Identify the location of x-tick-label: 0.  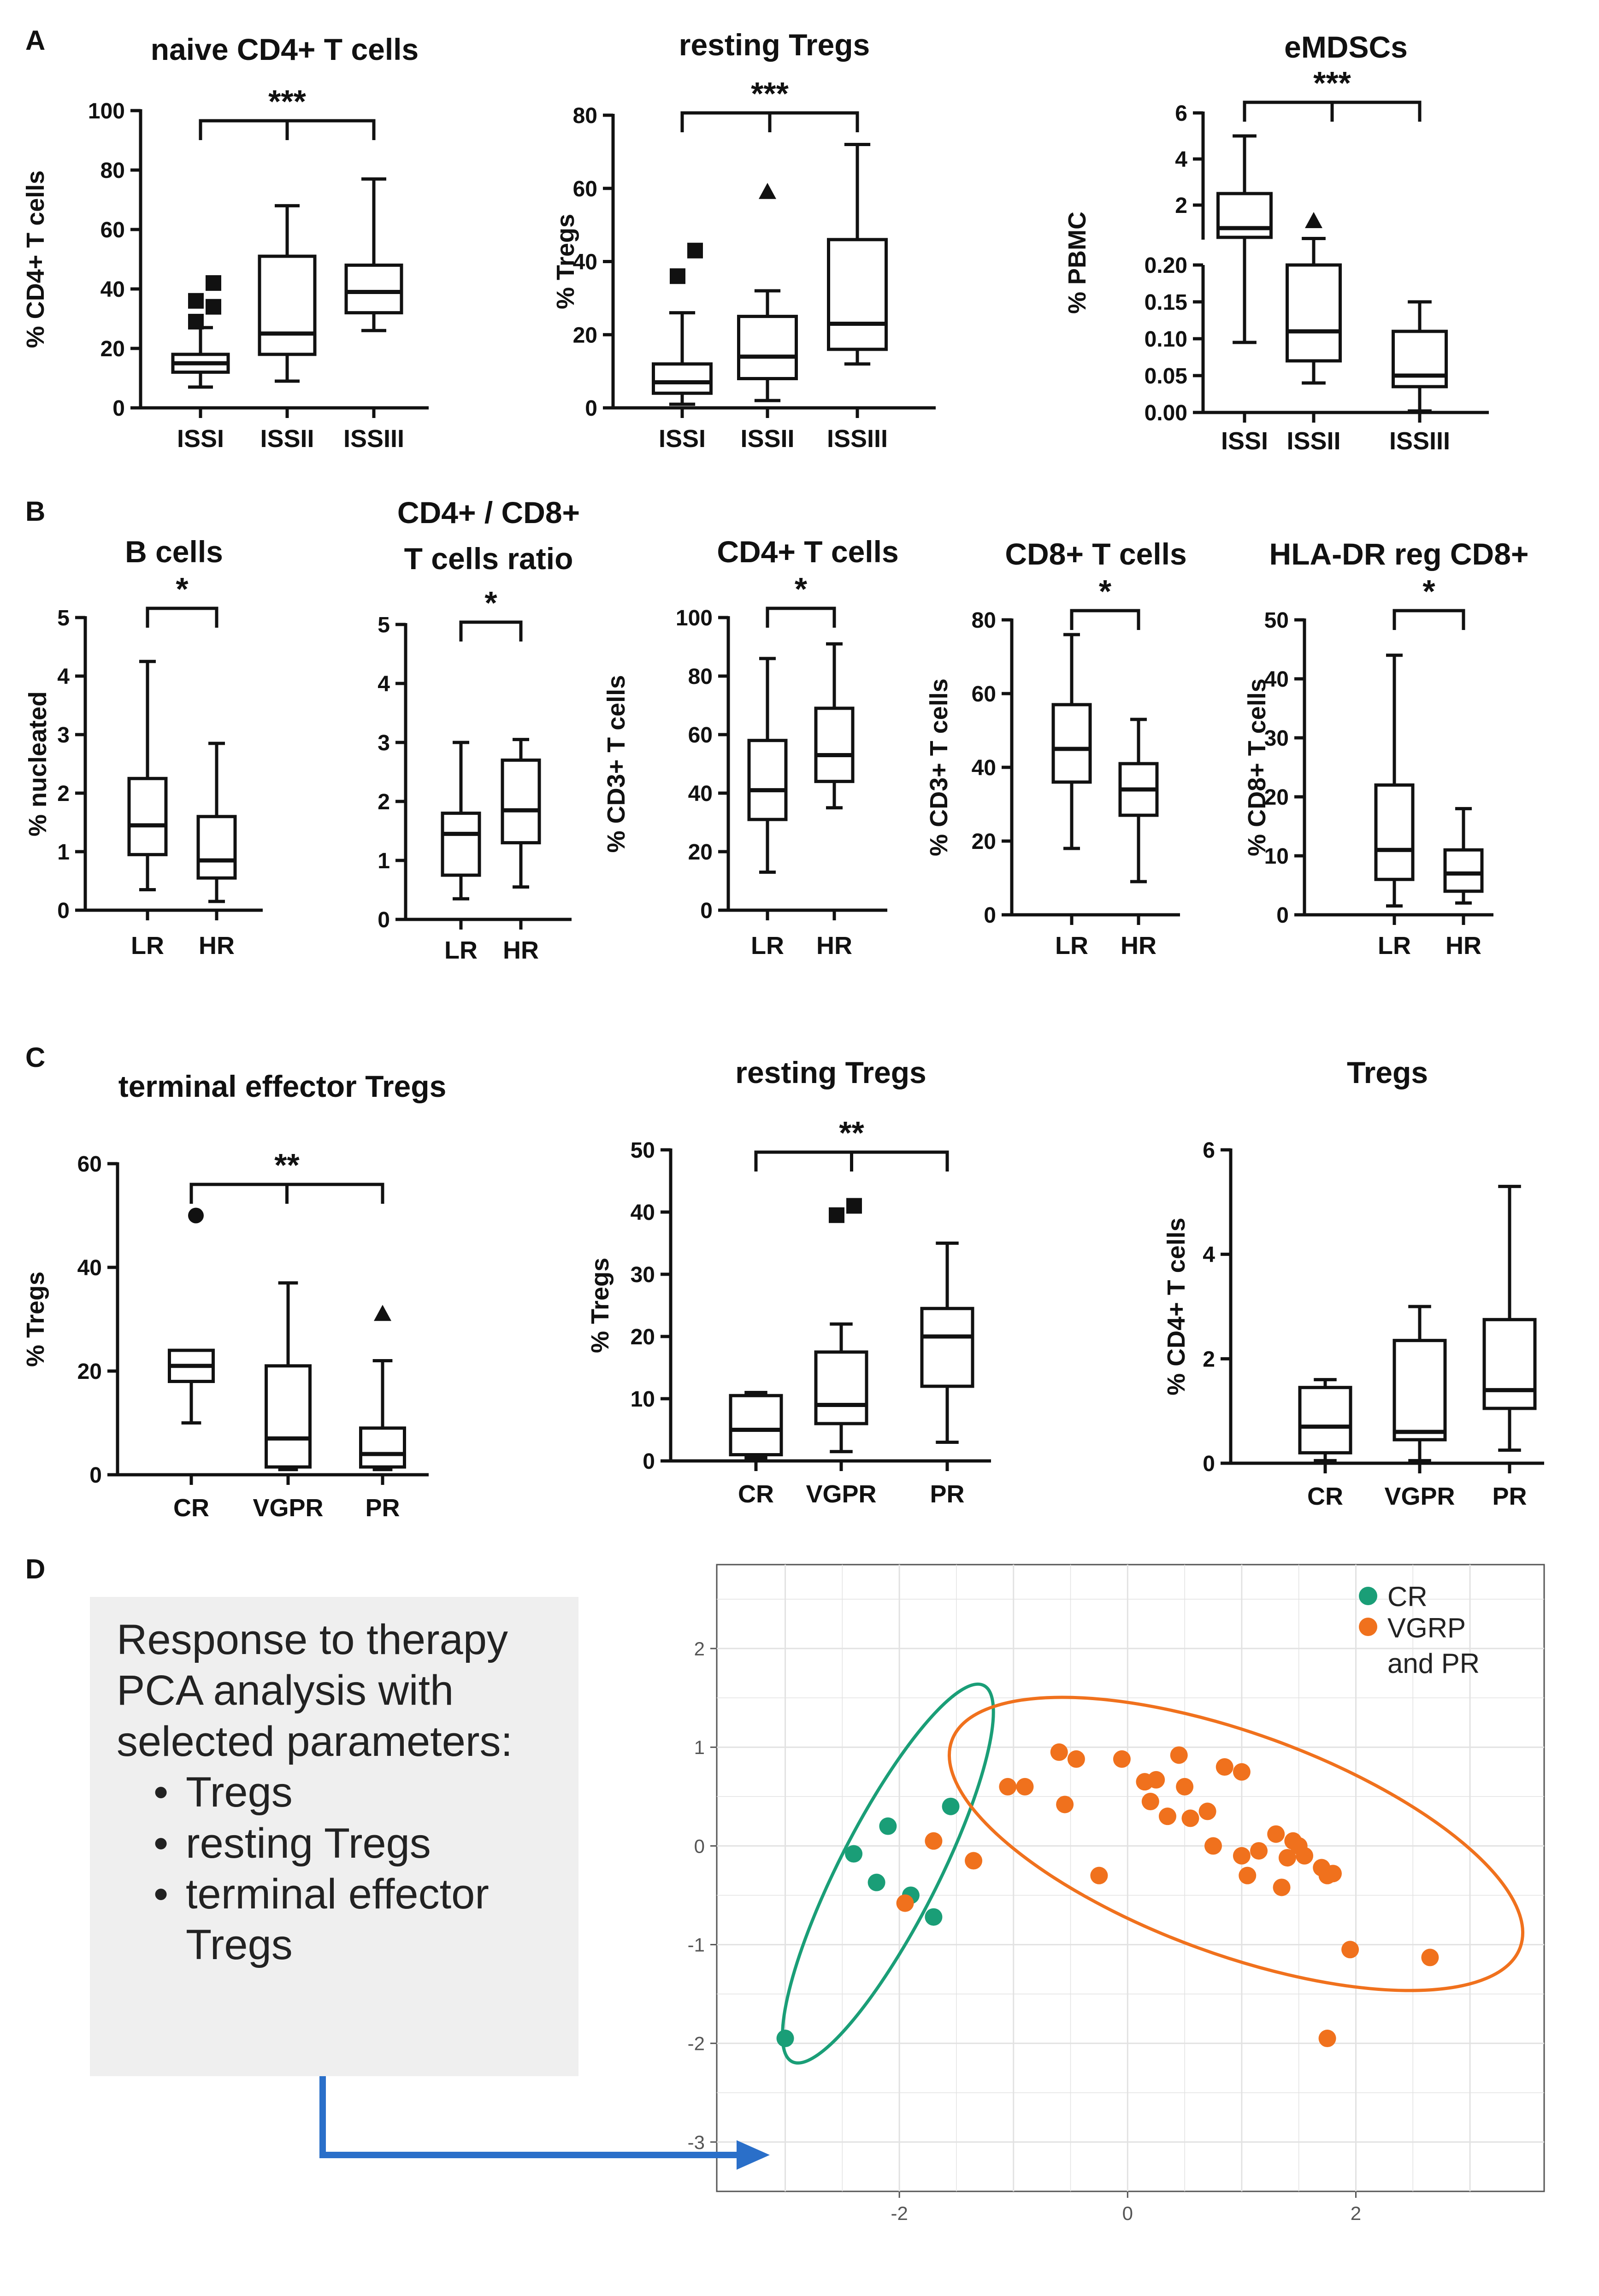
(1127, 2213).